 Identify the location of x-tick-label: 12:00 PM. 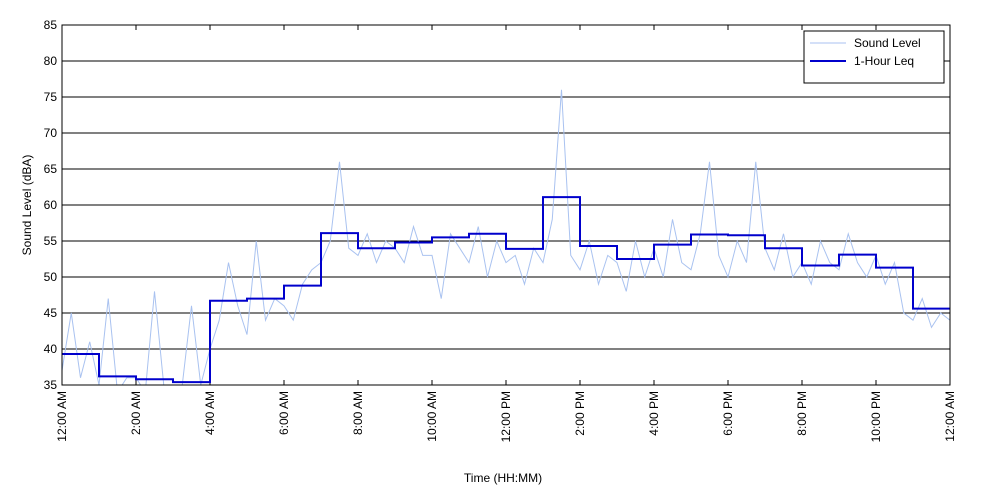
(506, 416).